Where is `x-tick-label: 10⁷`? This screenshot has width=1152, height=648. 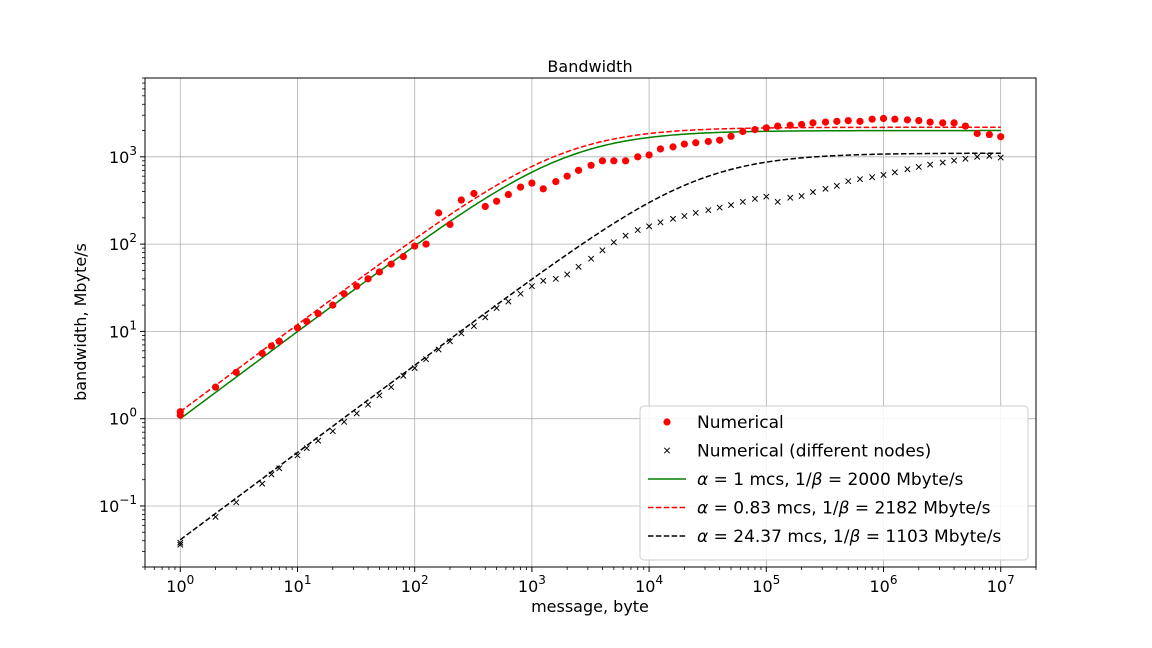
x-tick-label: 10⁷ is located at coordinates (1001, 584).